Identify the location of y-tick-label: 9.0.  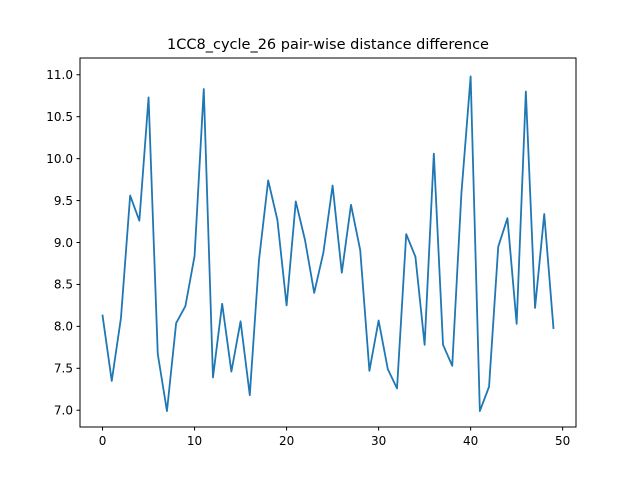
(63, 243).